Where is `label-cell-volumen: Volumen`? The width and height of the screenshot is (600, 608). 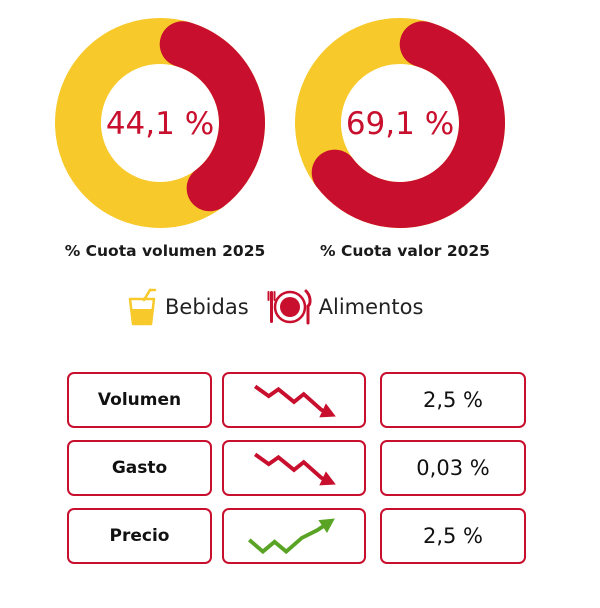
label-cell-volumen: Volumen is located at coordinates (139, 400).